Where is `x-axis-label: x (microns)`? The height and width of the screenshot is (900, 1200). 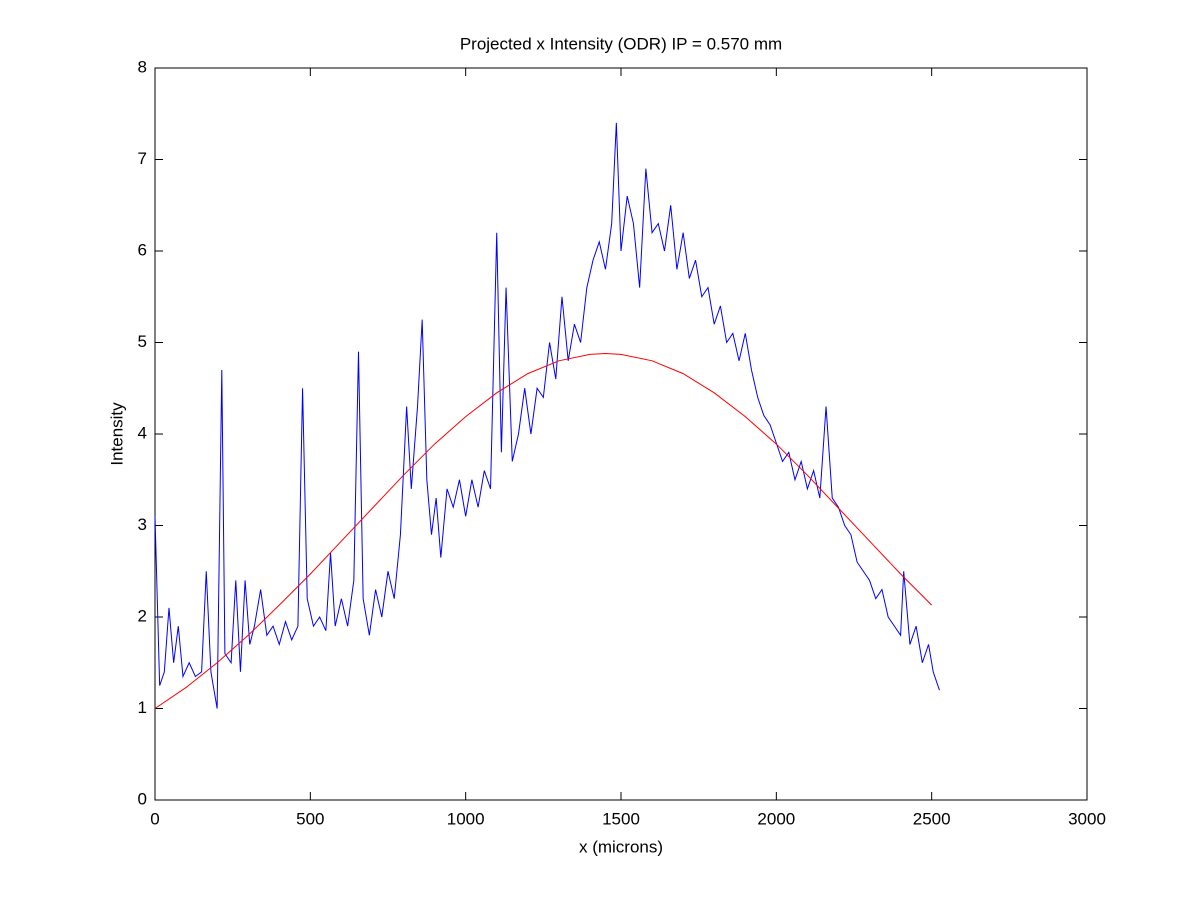 x-axis-label: x (microns) is located at coordinates (621, 846).